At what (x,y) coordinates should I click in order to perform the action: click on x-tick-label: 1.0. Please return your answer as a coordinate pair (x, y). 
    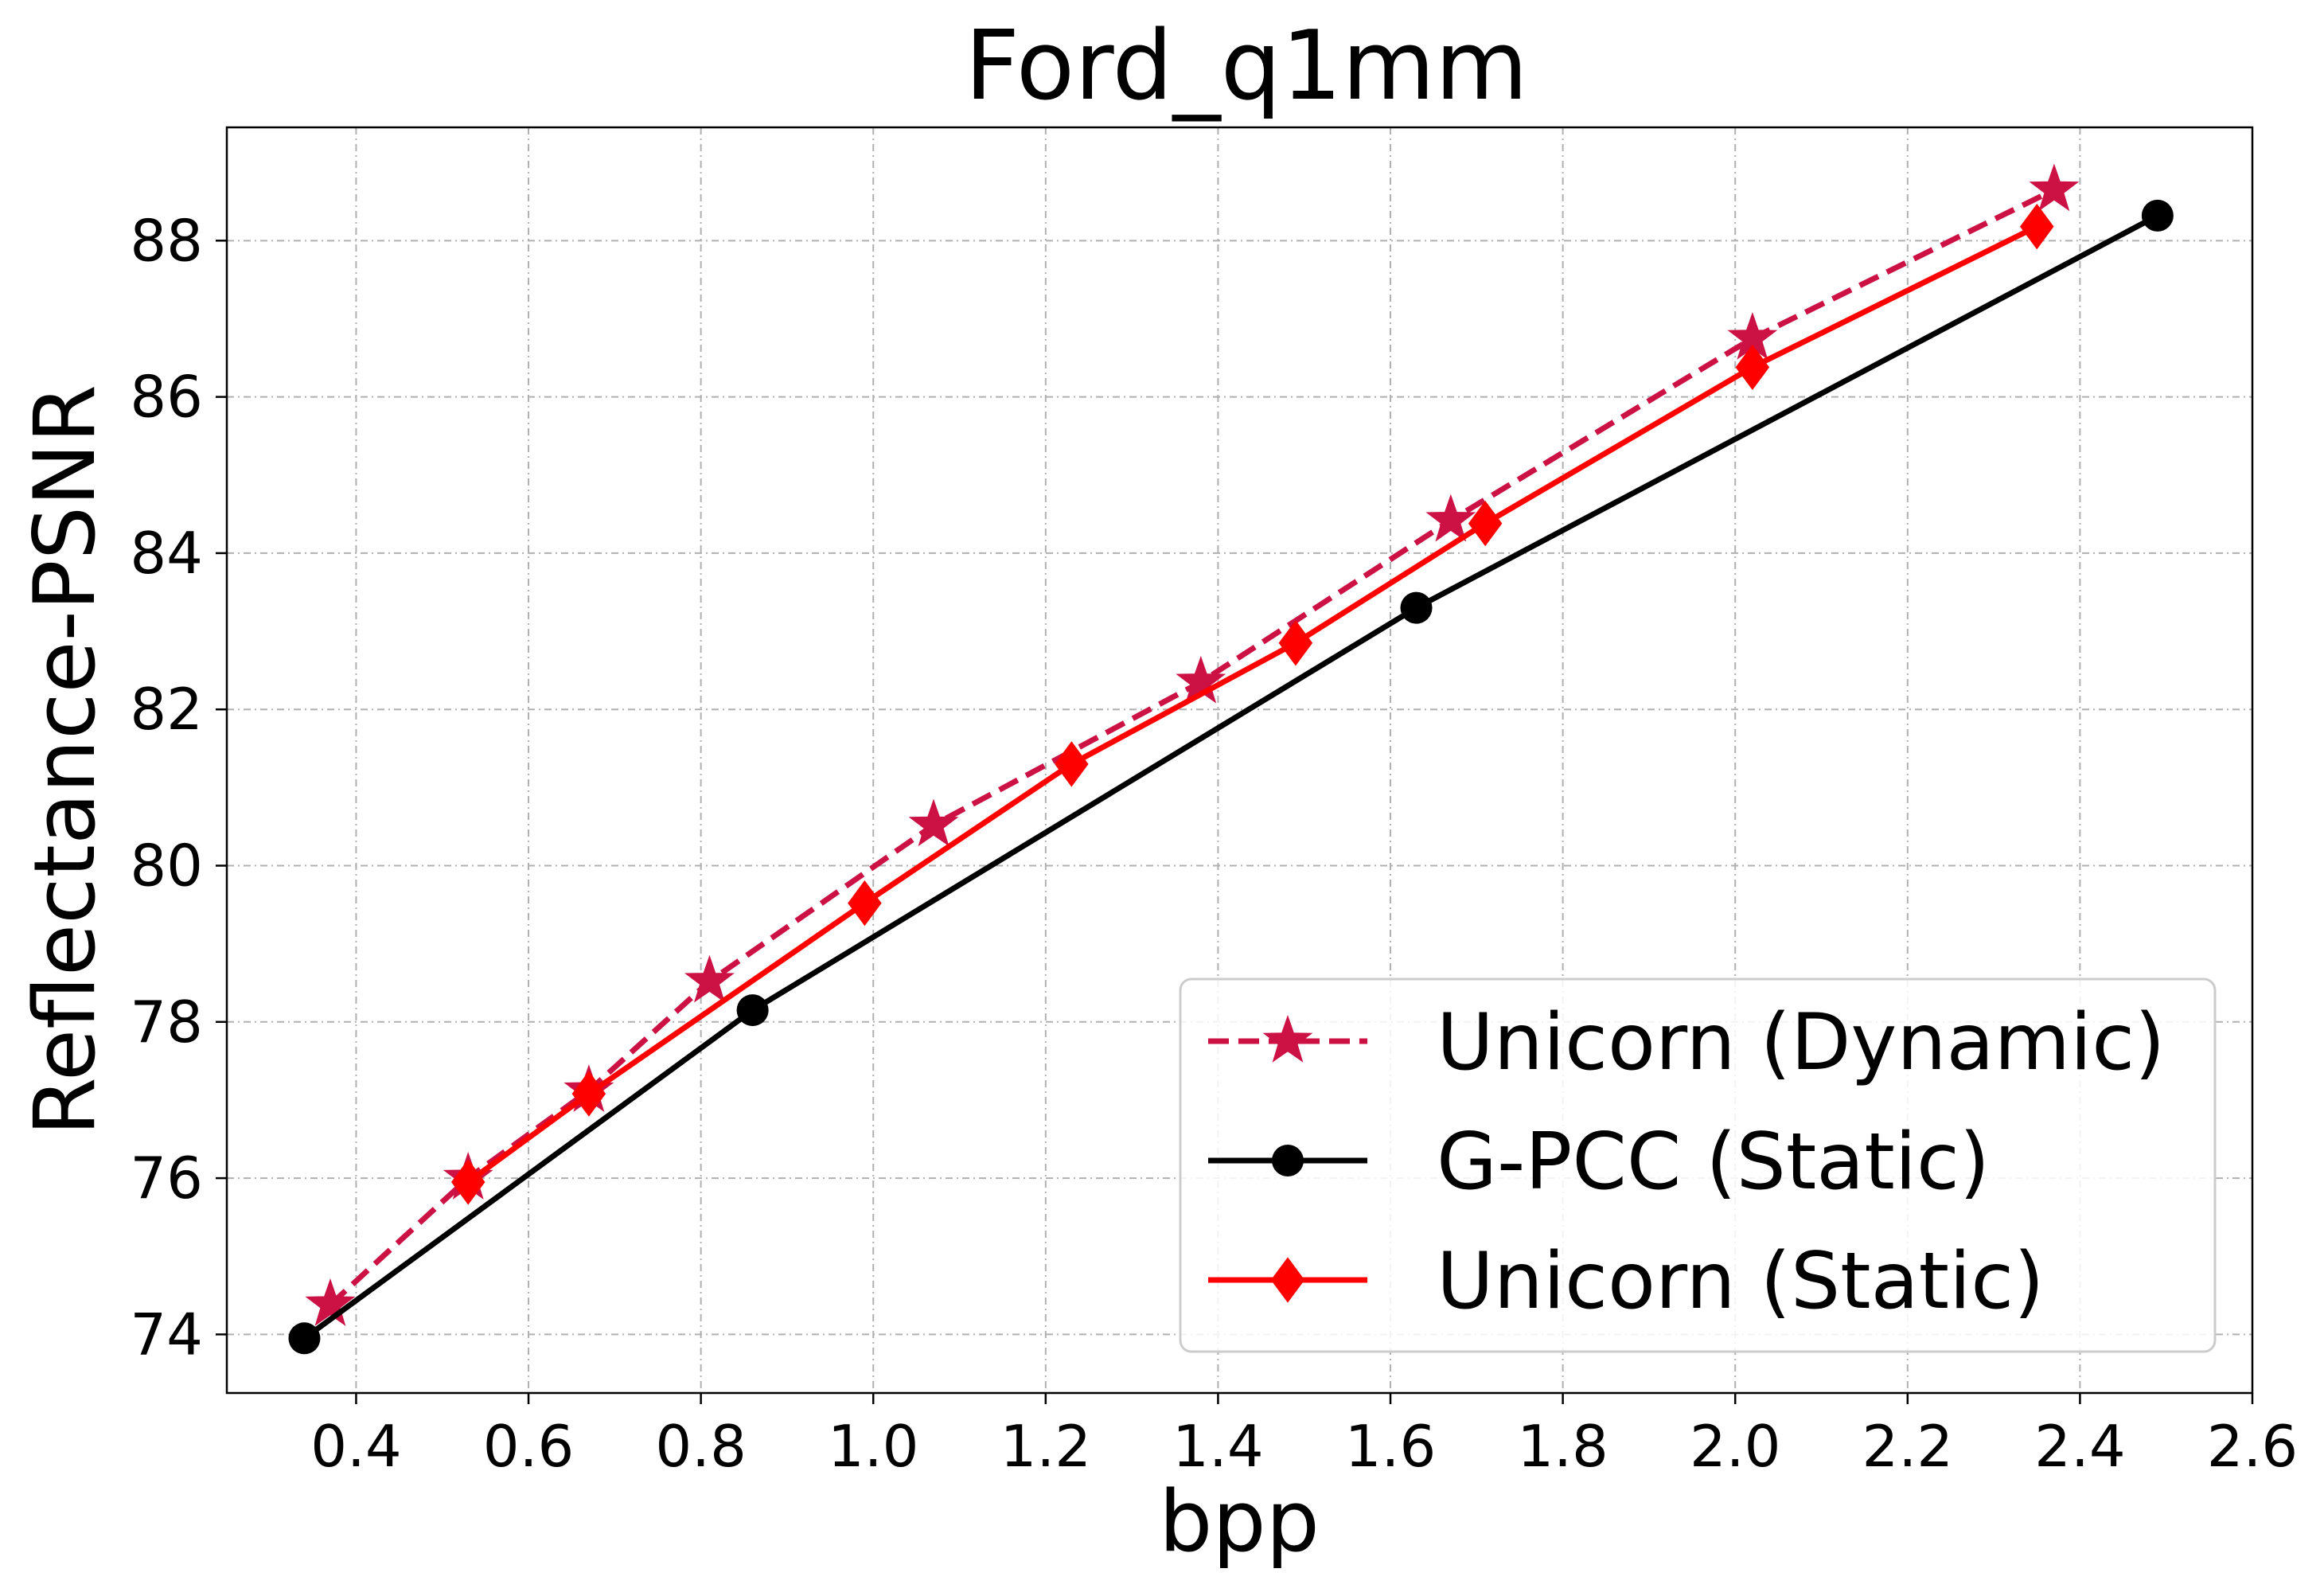
    Looking at the image, I should click on (873, 1447).